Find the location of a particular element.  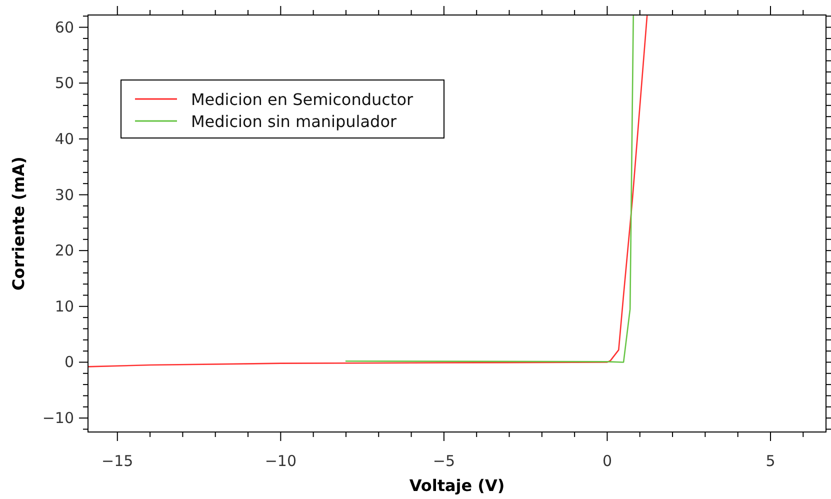

y-tick-label: 60 is located at coordinates (64, 27).